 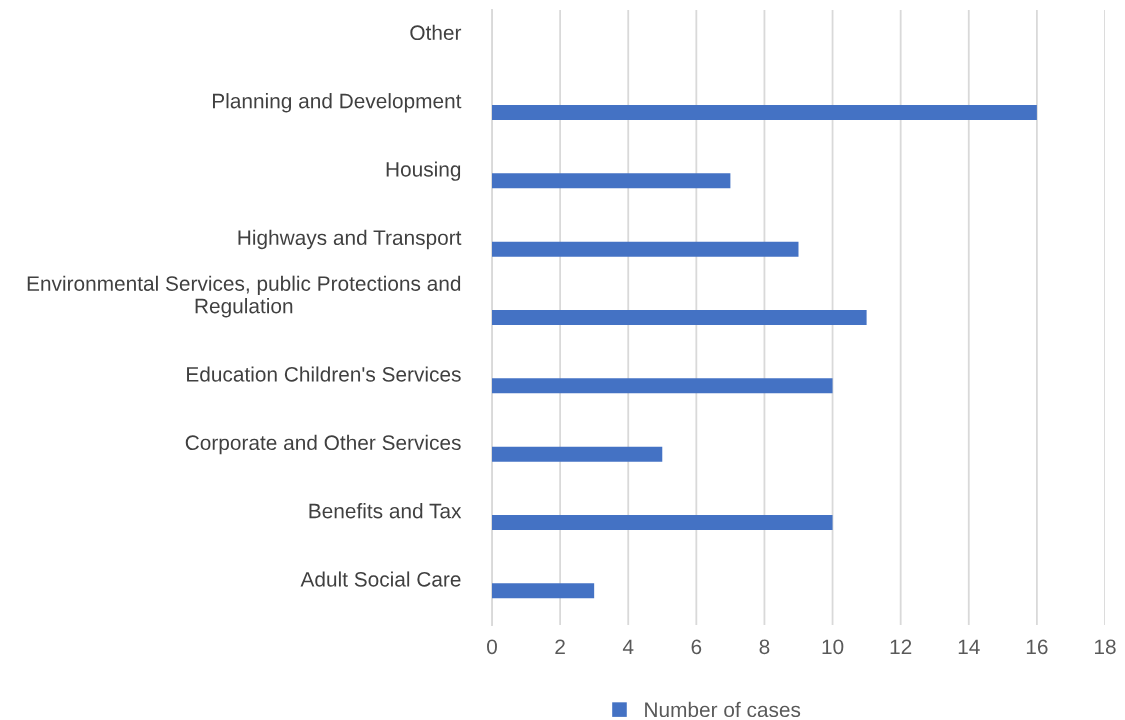 I want to click on y-tick-label: Benefits and Tax, so click(x=385, y=511).